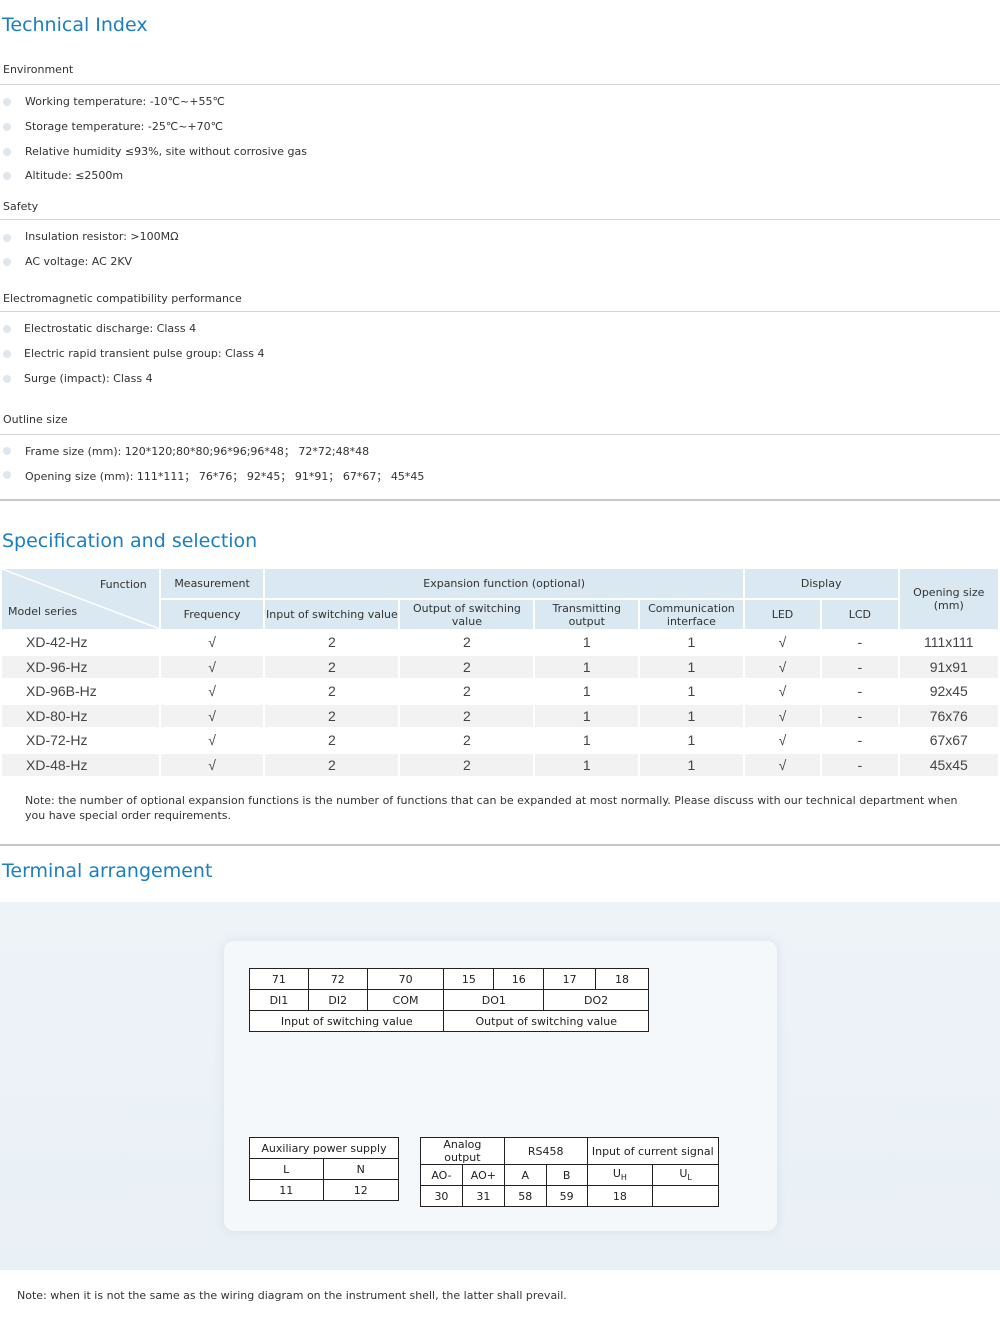 This screenshot has width=1000, height=1317. What do you see at coordinates (948, 764) in the screenshot?
I see `opening-cell: 45x45` at bounding box center [948, 764].